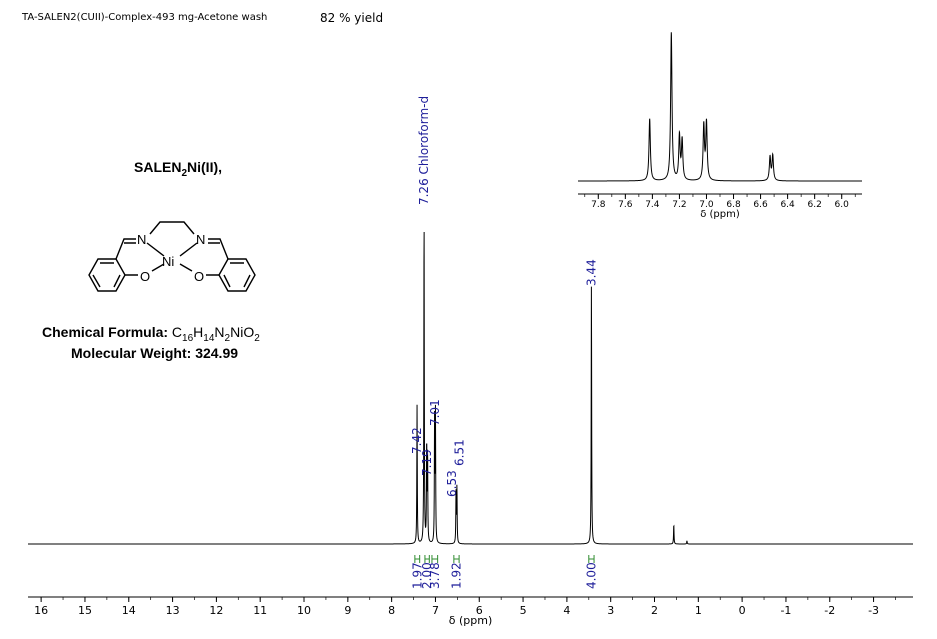 The height and width of the screenshot is (639, 937). What do you see at coordinates (787, 205) in the screenshot?
I see `axis-tick-label: 6.4` at bounding box center [787, 205].